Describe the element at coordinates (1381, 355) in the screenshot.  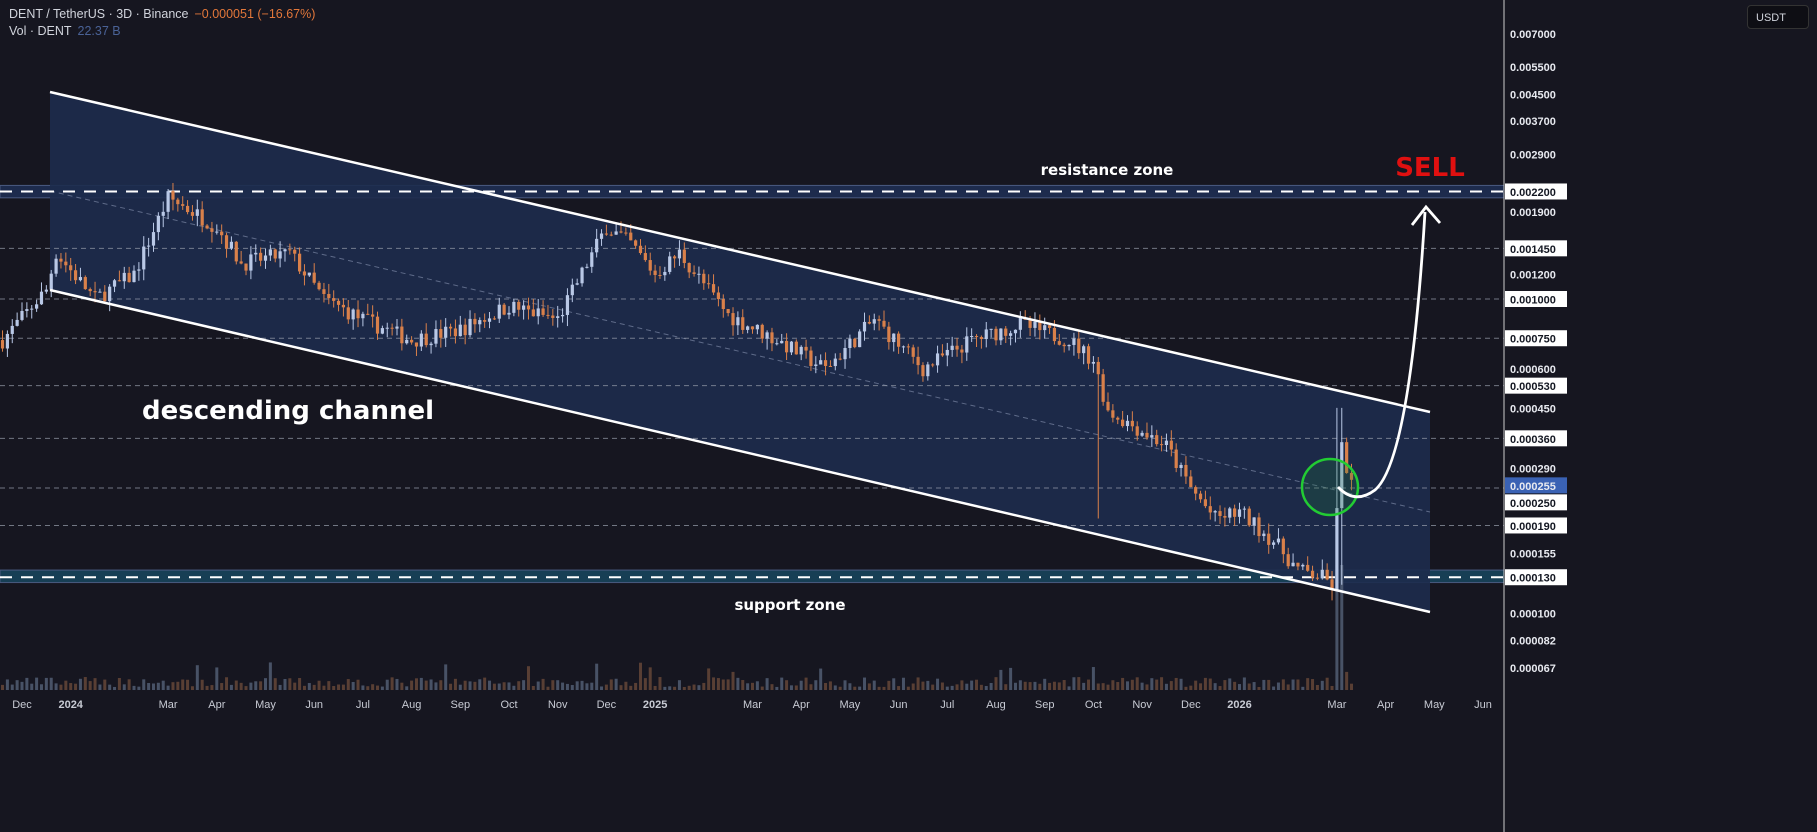
I see `projection-arrow` at that location.